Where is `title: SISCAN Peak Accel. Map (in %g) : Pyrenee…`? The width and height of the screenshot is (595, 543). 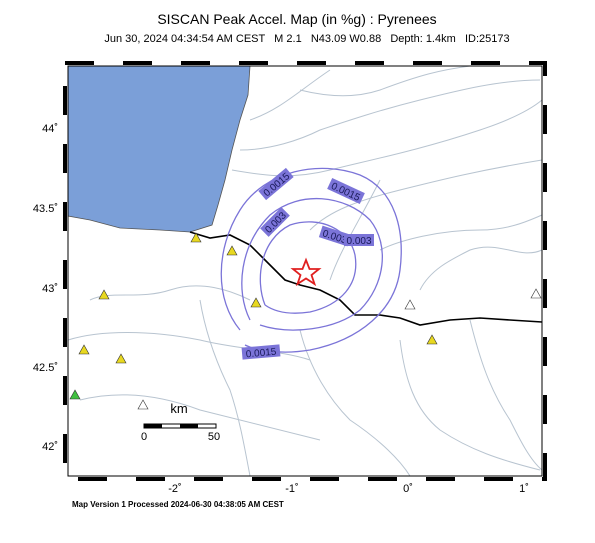
title: SISCAN Peak Accel. Map (in %g) : Pyrenee… is located at coordinates (296, 19).